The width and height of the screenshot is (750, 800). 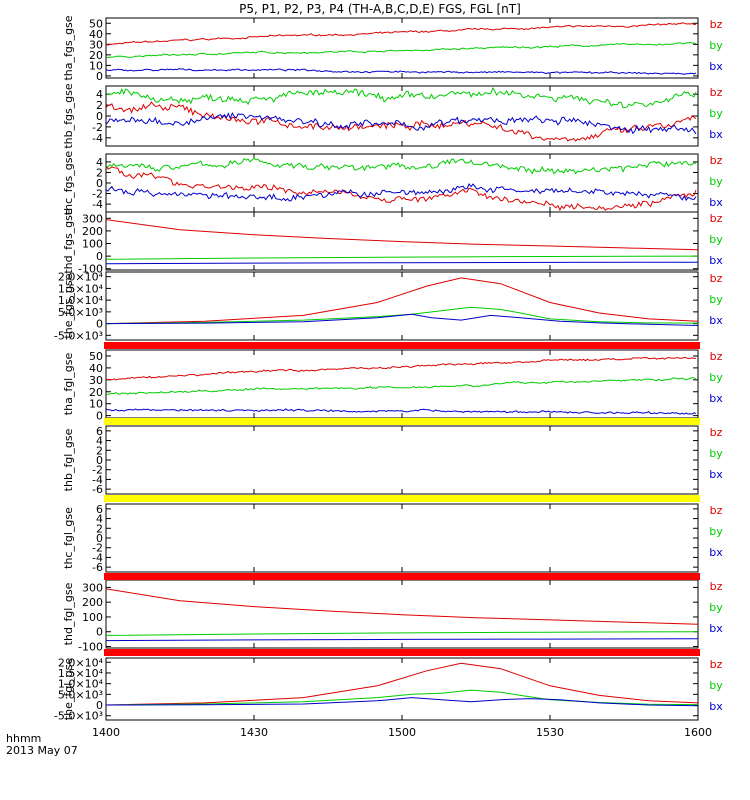 I want to click on panel-thd_fgl_gse: -100 0 100 200 300 thd_fgl_gse bz by bx, so click(x=392, y=616).